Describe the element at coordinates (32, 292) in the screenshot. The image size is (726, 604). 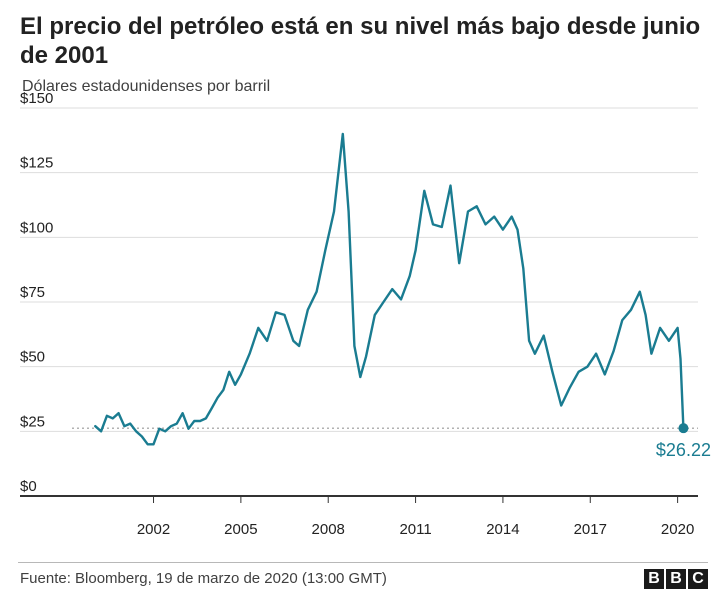
I see `y-tick-label: $75` at that location.